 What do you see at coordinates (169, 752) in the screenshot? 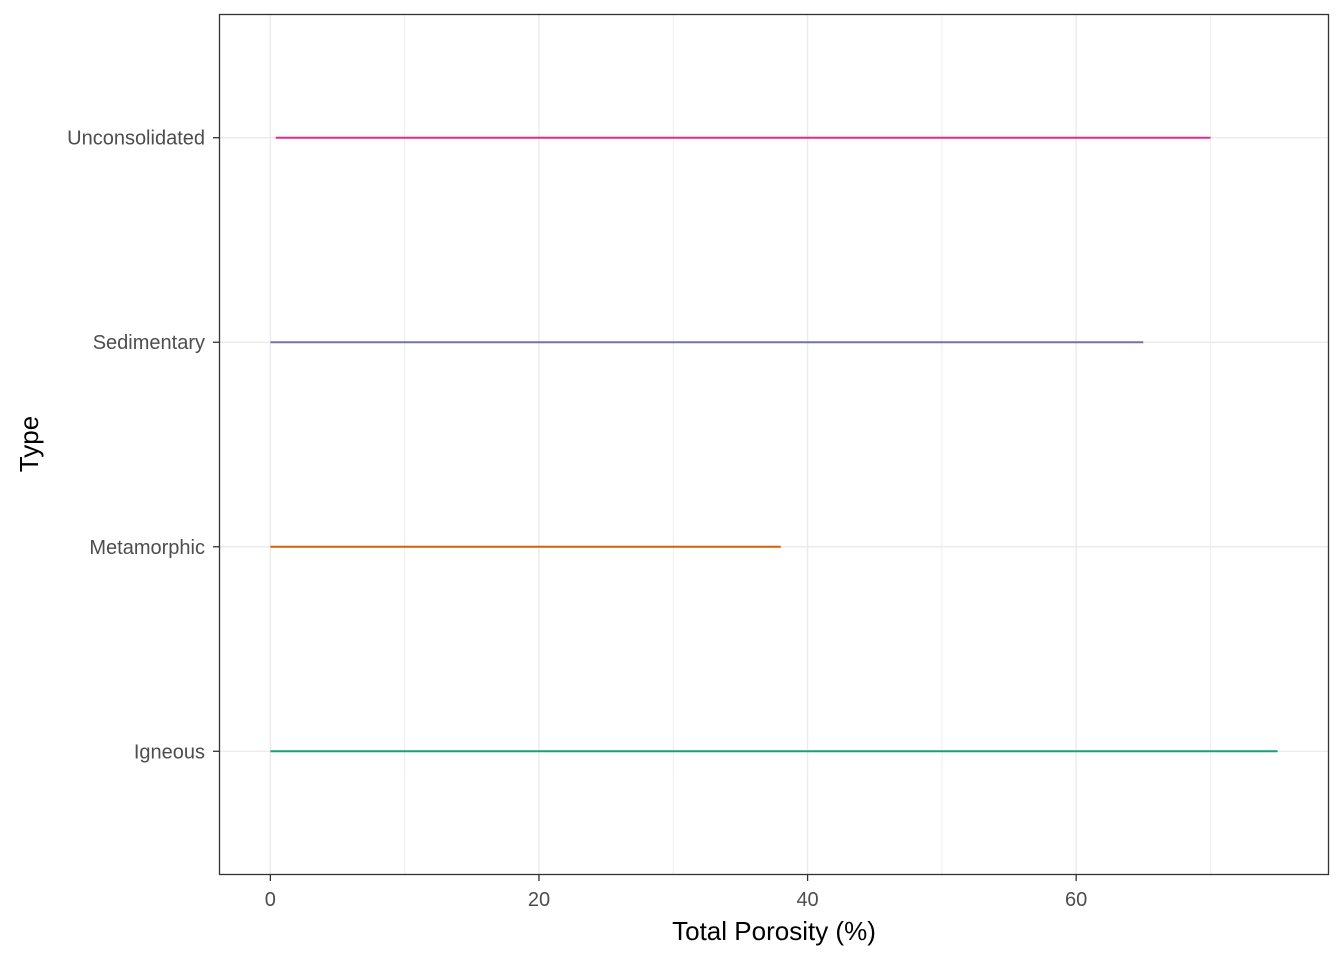
I see `y-tick-label: Igneous` at bounding box center [169, 752].